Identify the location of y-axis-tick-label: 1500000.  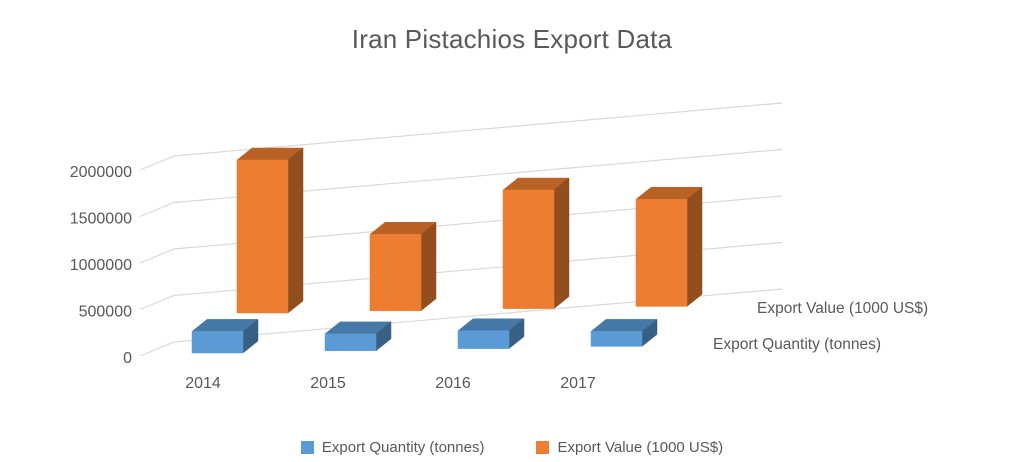
(101, 219).